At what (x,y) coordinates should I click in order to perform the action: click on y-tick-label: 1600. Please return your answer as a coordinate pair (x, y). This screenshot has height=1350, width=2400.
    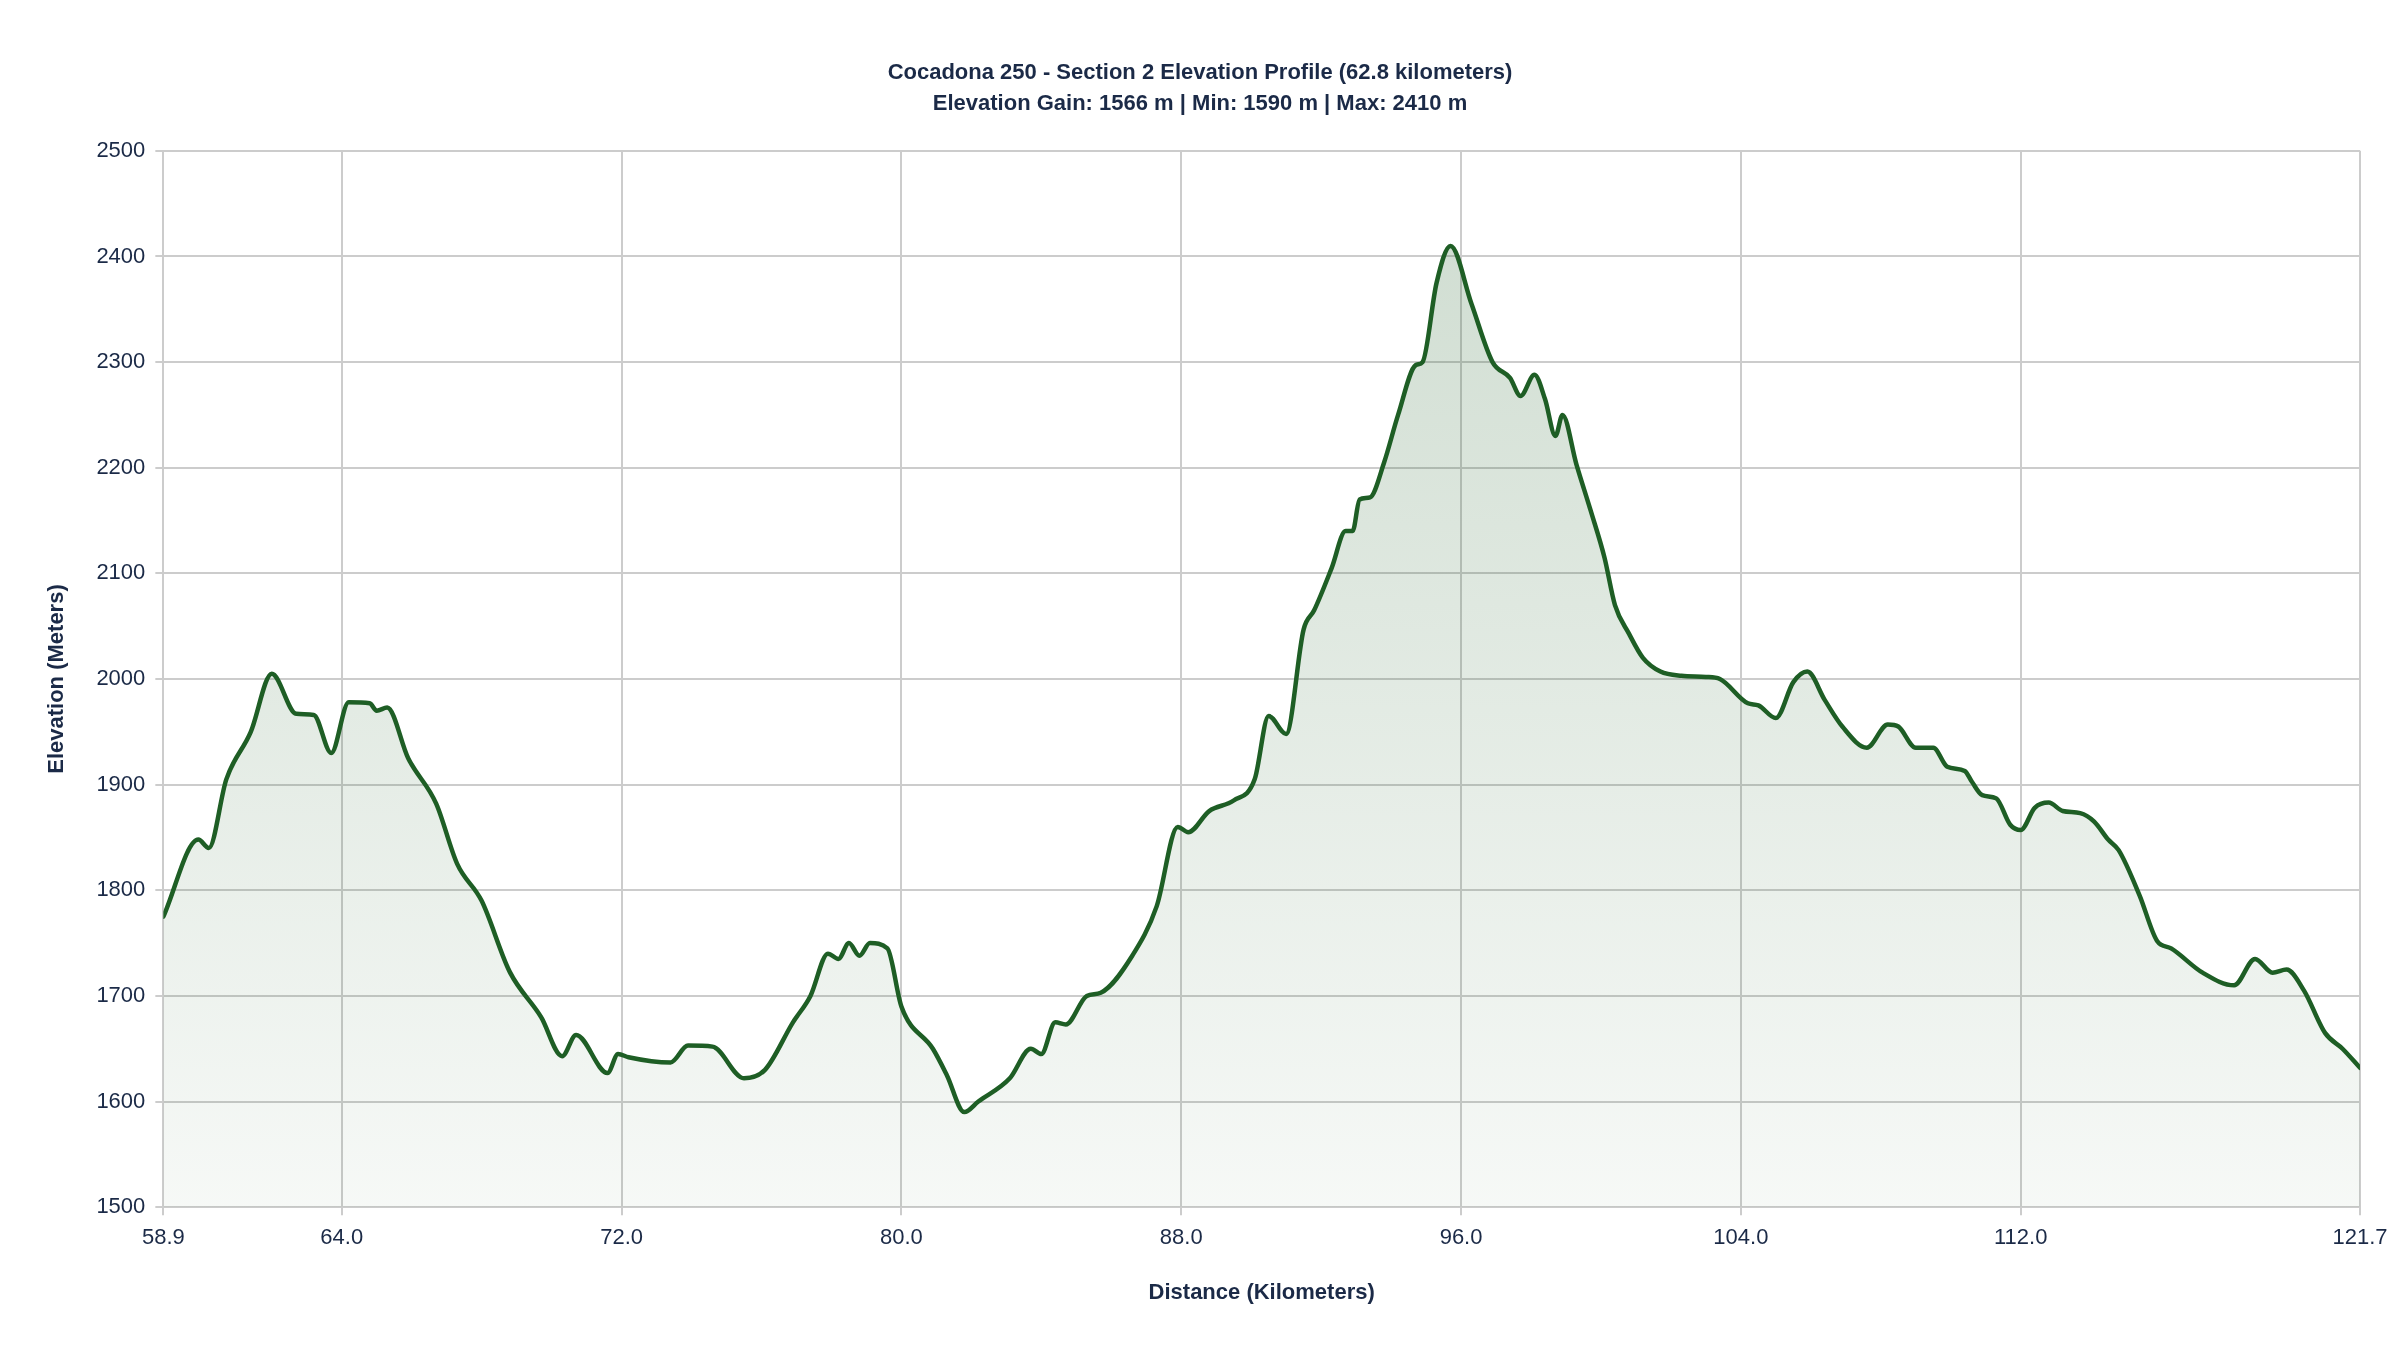
    Looking at the image, I should click on (121, 1100).